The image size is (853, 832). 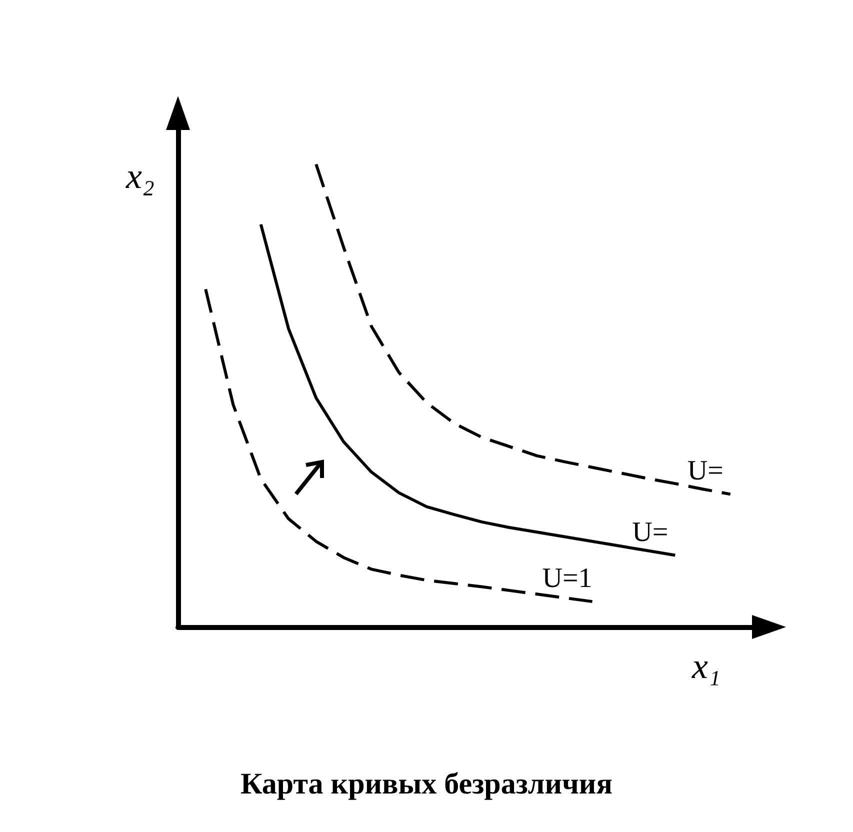 I want to click on y-axis-title: x₂, so click(x=139, y=176).